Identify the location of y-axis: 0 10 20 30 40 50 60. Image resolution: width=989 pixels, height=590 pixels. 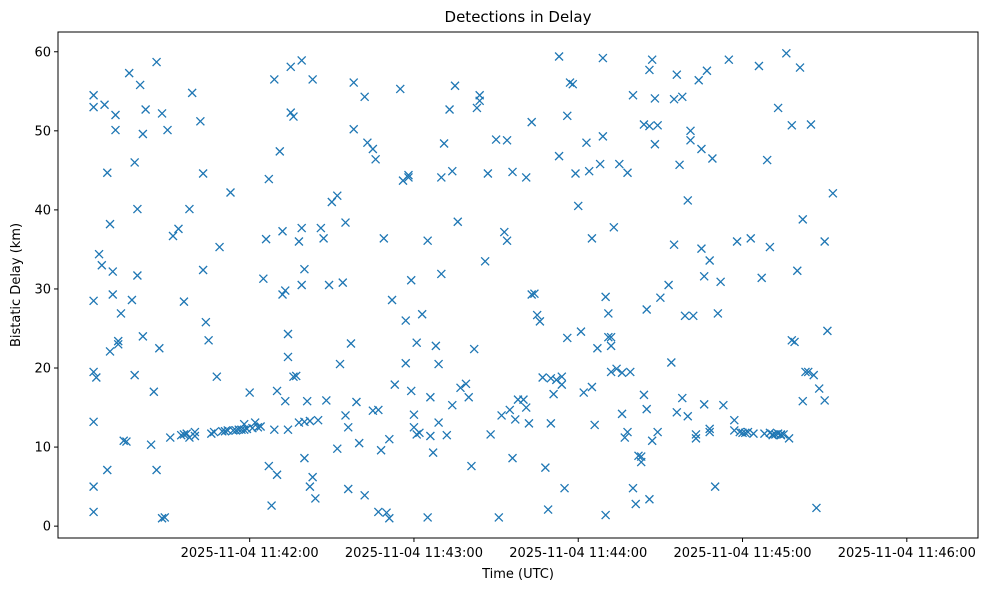
(46, 290).